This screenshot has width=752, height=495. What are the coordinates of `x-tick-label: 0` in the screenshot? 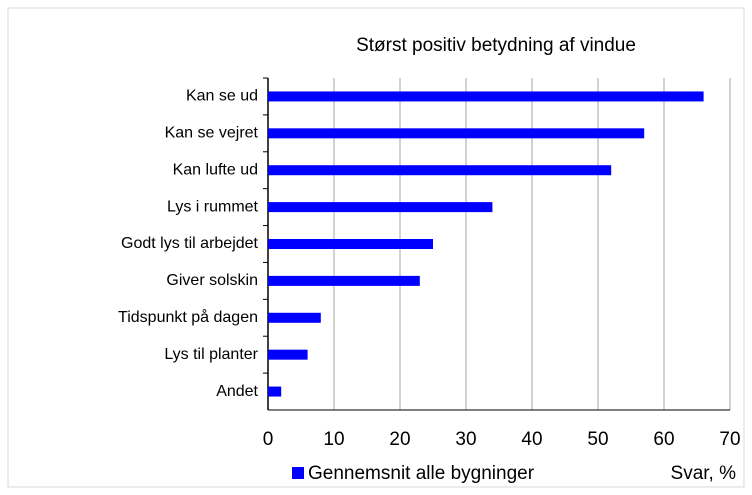 It's located at (268, 439).